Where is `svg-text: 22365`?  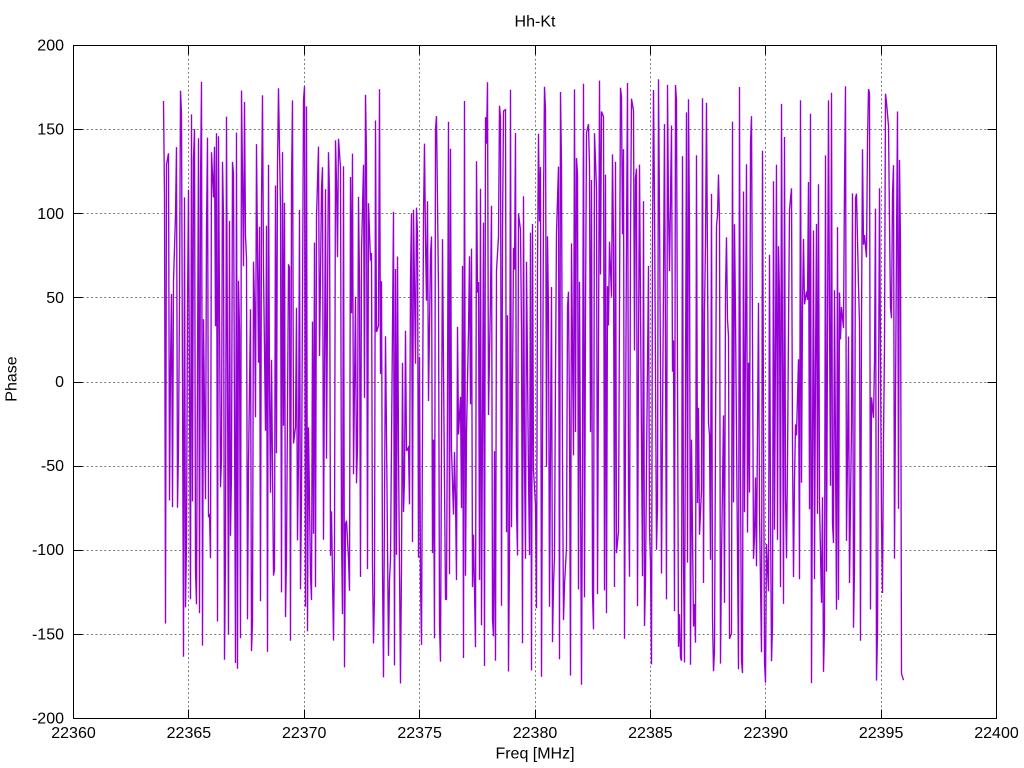
svg-text: 22365 is located at coordinates (189, 733).